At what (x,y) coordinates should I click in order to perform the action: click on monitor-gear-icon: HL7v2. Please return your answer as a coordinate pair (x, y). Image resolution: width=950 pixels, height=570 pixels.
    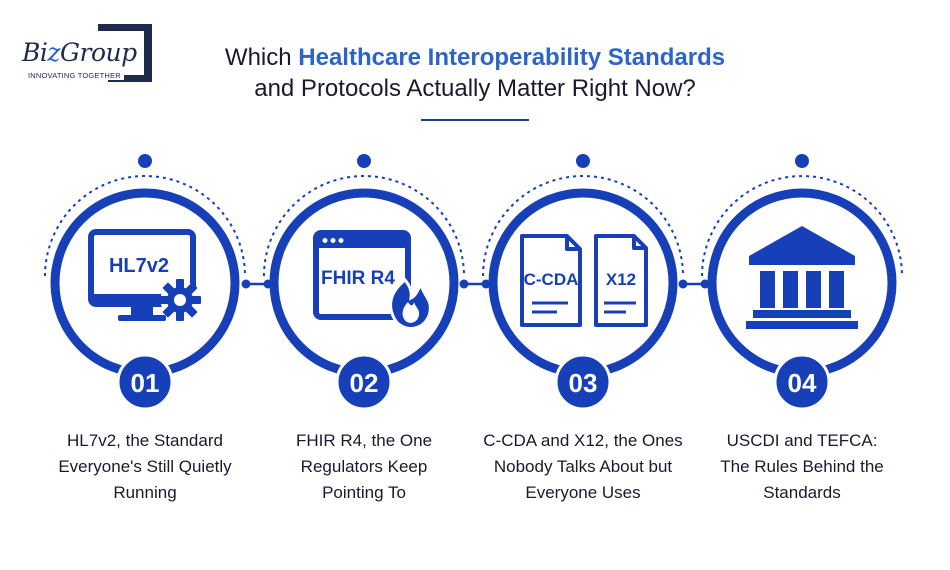
    Looking at the image, I should click on (144, 275).